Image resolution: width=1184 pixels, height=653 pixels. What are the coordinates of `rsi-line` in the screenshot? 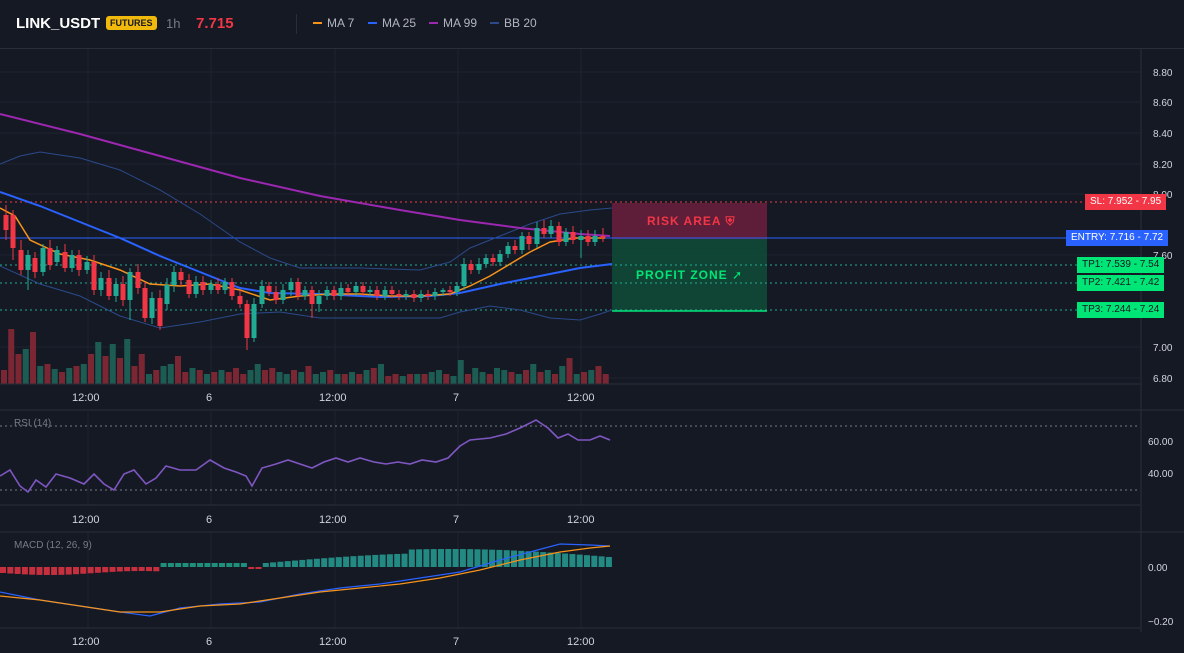 It's located at (305, 456).